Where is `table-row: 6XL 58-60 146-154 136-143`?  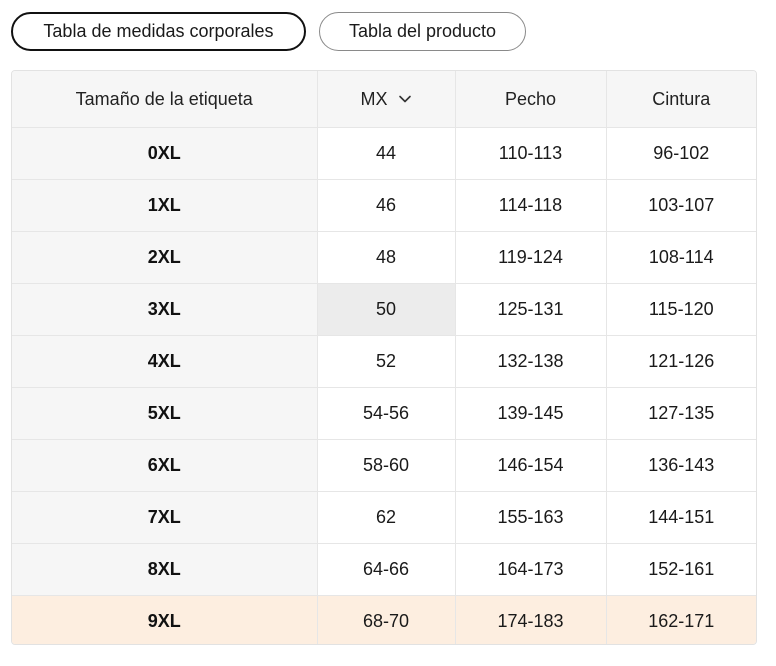
table-row: 6XL 58-60 146-154 136-143 is located at coordinates (384, 465).